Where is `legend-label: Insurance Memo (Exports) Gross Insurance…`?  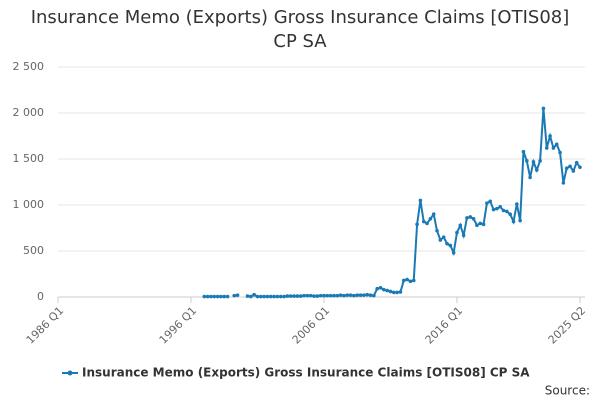 legend-label: Insurance Memo (Exports) Gross Insurance… is located at coordinates (306, 373).